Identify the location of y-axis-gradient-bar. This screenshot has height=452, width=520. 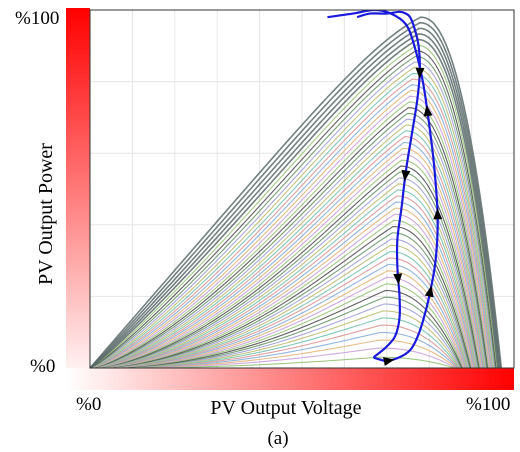
(78, 199).